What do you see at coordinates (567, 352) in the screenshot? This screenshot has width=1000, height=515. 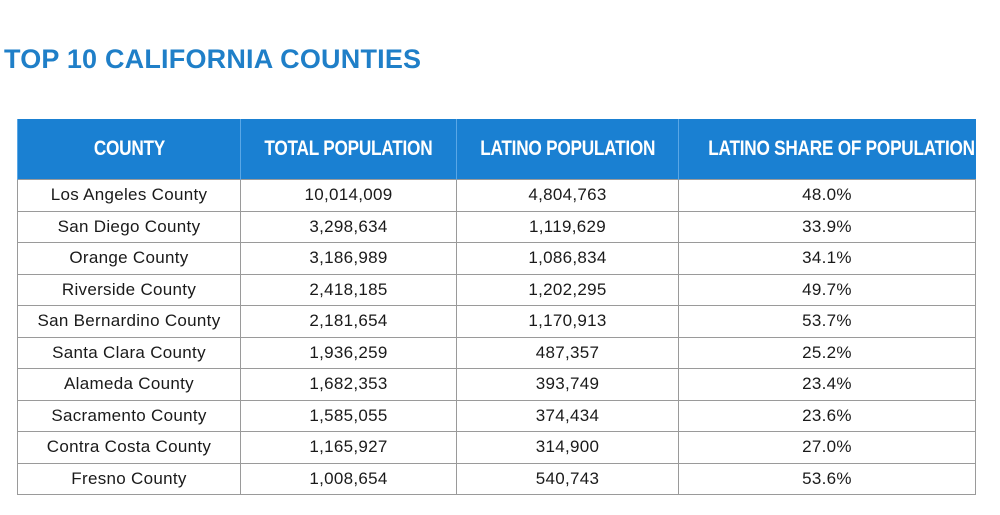 I see `table-cell: 487,357` at bounding box center [567, 352].